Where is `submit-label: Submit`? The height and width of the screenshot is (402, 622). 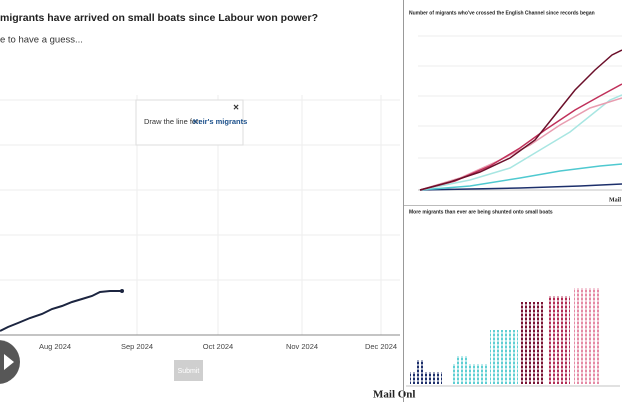 submit-label: Submit is located at coordinates (189, 371).